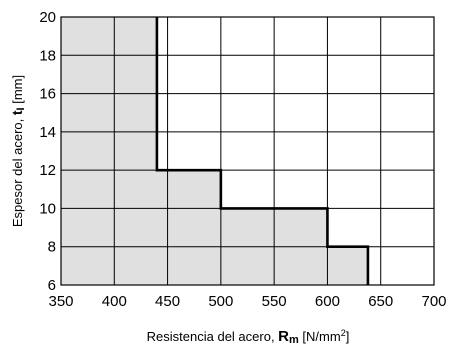  Describe the element at coordinates (52, 247) in the screenshot. I see `y-tick-label: 8` at that location.